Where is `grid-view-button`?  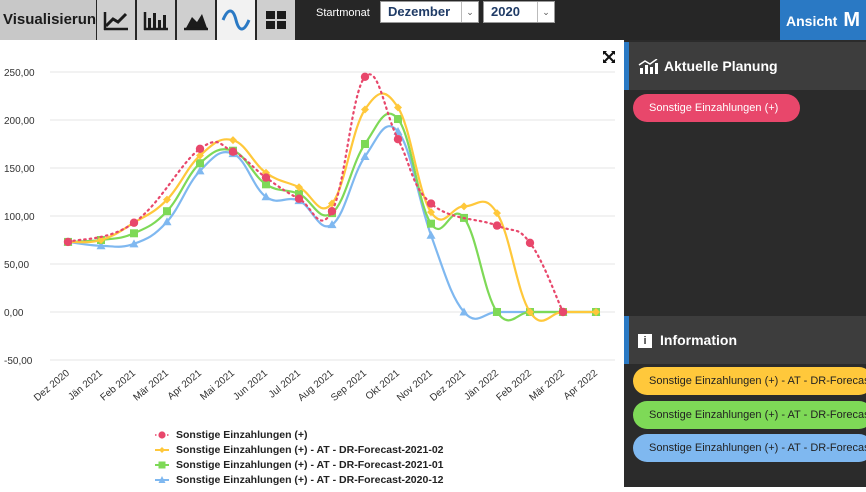 grid-view-button is located at coordinates (276, 20).